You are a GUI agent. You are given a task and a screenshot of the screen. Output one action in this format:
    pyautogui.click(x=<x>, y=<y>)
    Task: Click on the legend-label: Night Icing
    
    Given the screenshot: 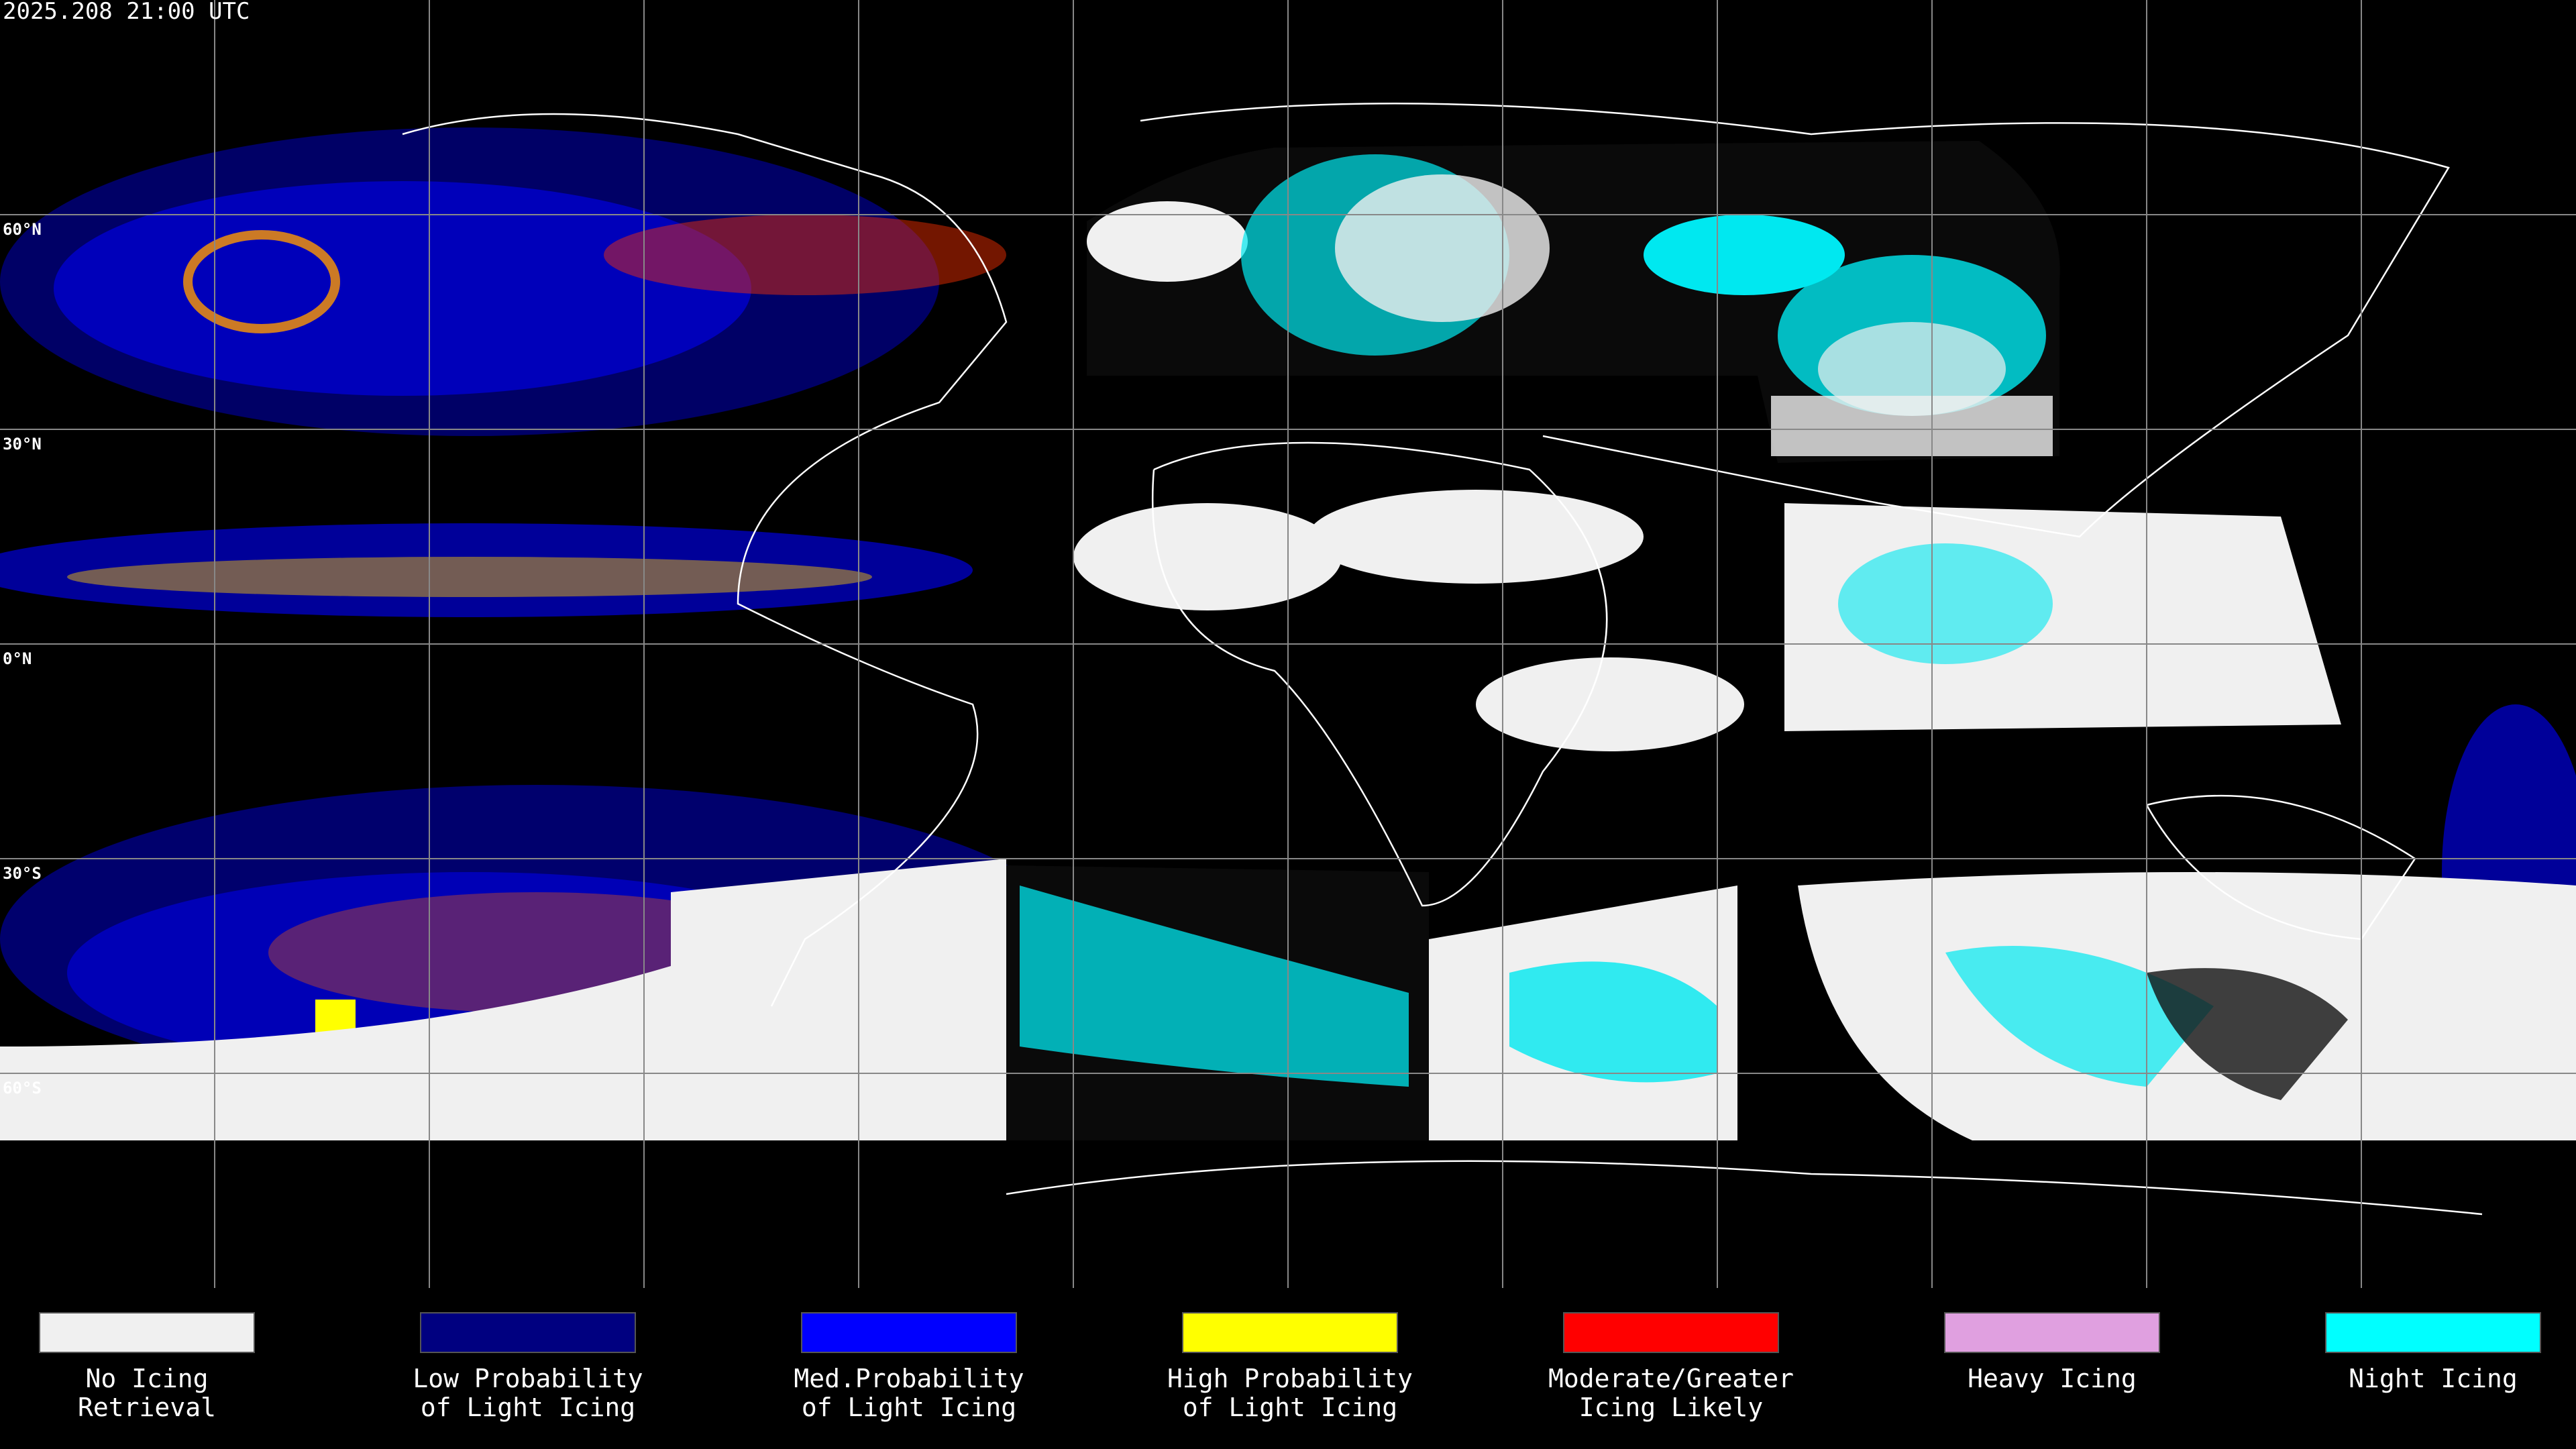 What is the action you would take?
    pyautogui.click(x=2433, y=1378)
    